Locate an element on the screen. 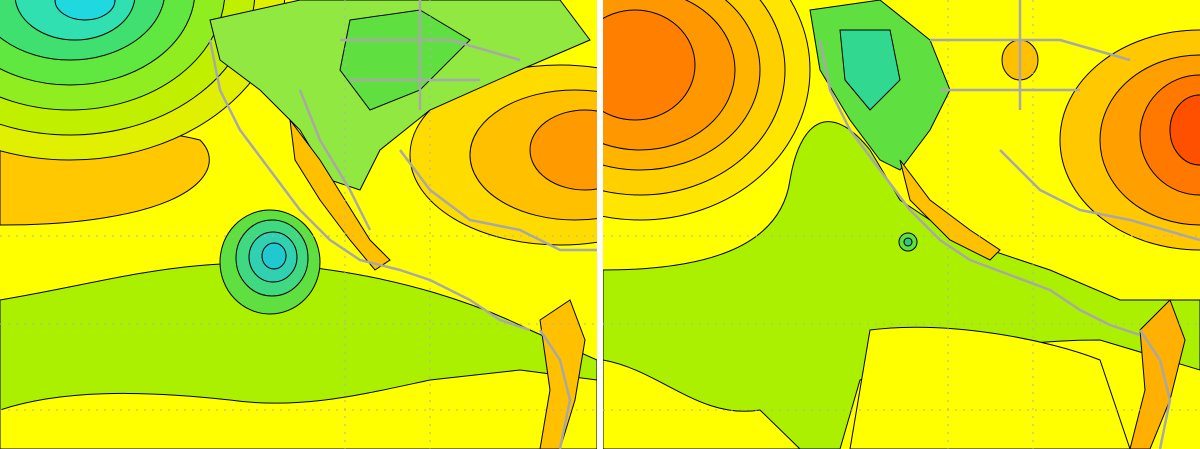 The height and width of the screenshot is (449, 1200). divider is located at coordinates (600, 224).